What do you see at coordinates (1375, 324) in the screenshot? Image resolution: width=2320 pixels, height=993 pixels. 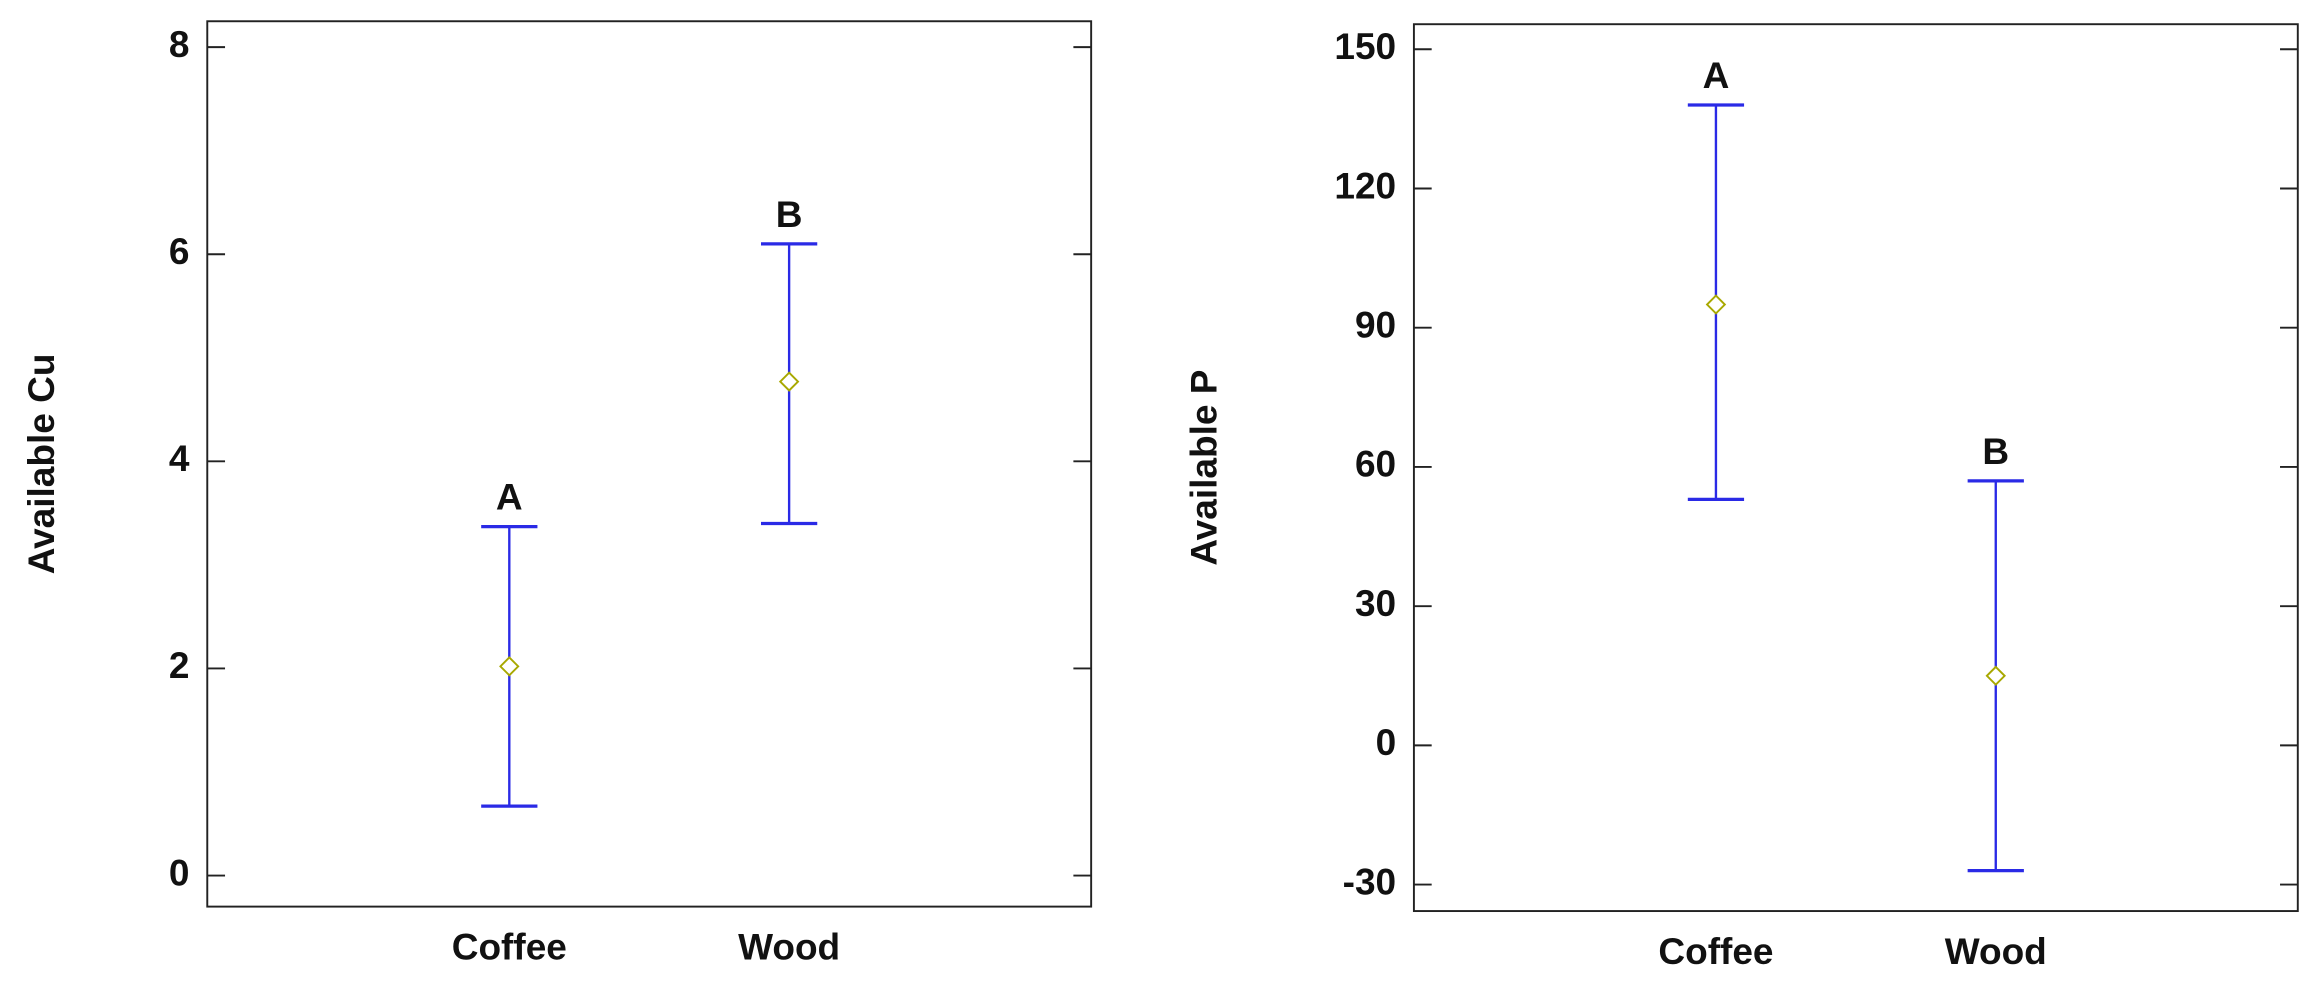 I see `y-tick-label: 90` at bounding box center [1375, 324].